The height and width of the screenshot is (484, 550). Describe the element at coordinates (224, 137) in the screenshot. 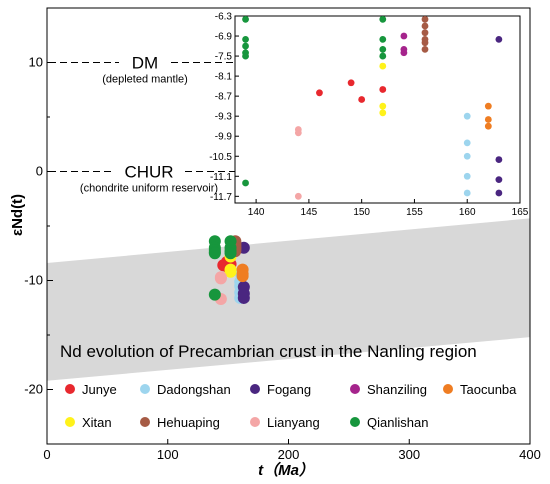

I see `inset-y-tick-label--9-9: -9.9` at that location.